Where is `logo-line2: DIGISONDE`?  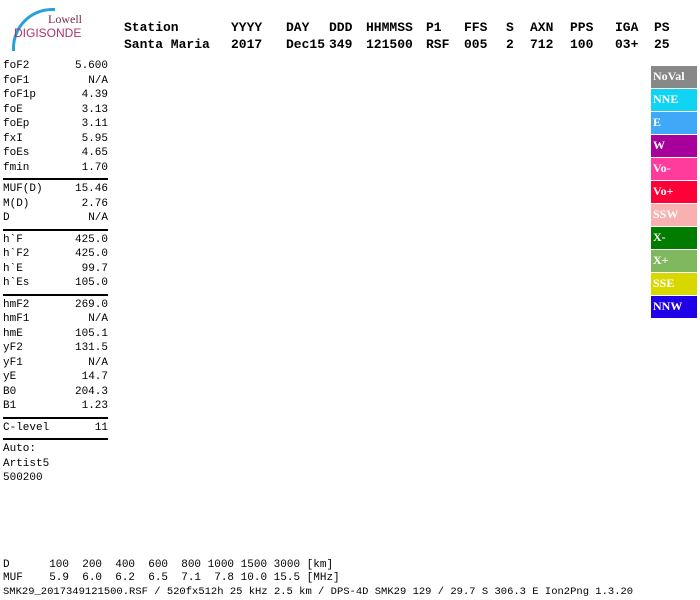
logo-line2: DIGISONDE is located at coordinates (48, 33).